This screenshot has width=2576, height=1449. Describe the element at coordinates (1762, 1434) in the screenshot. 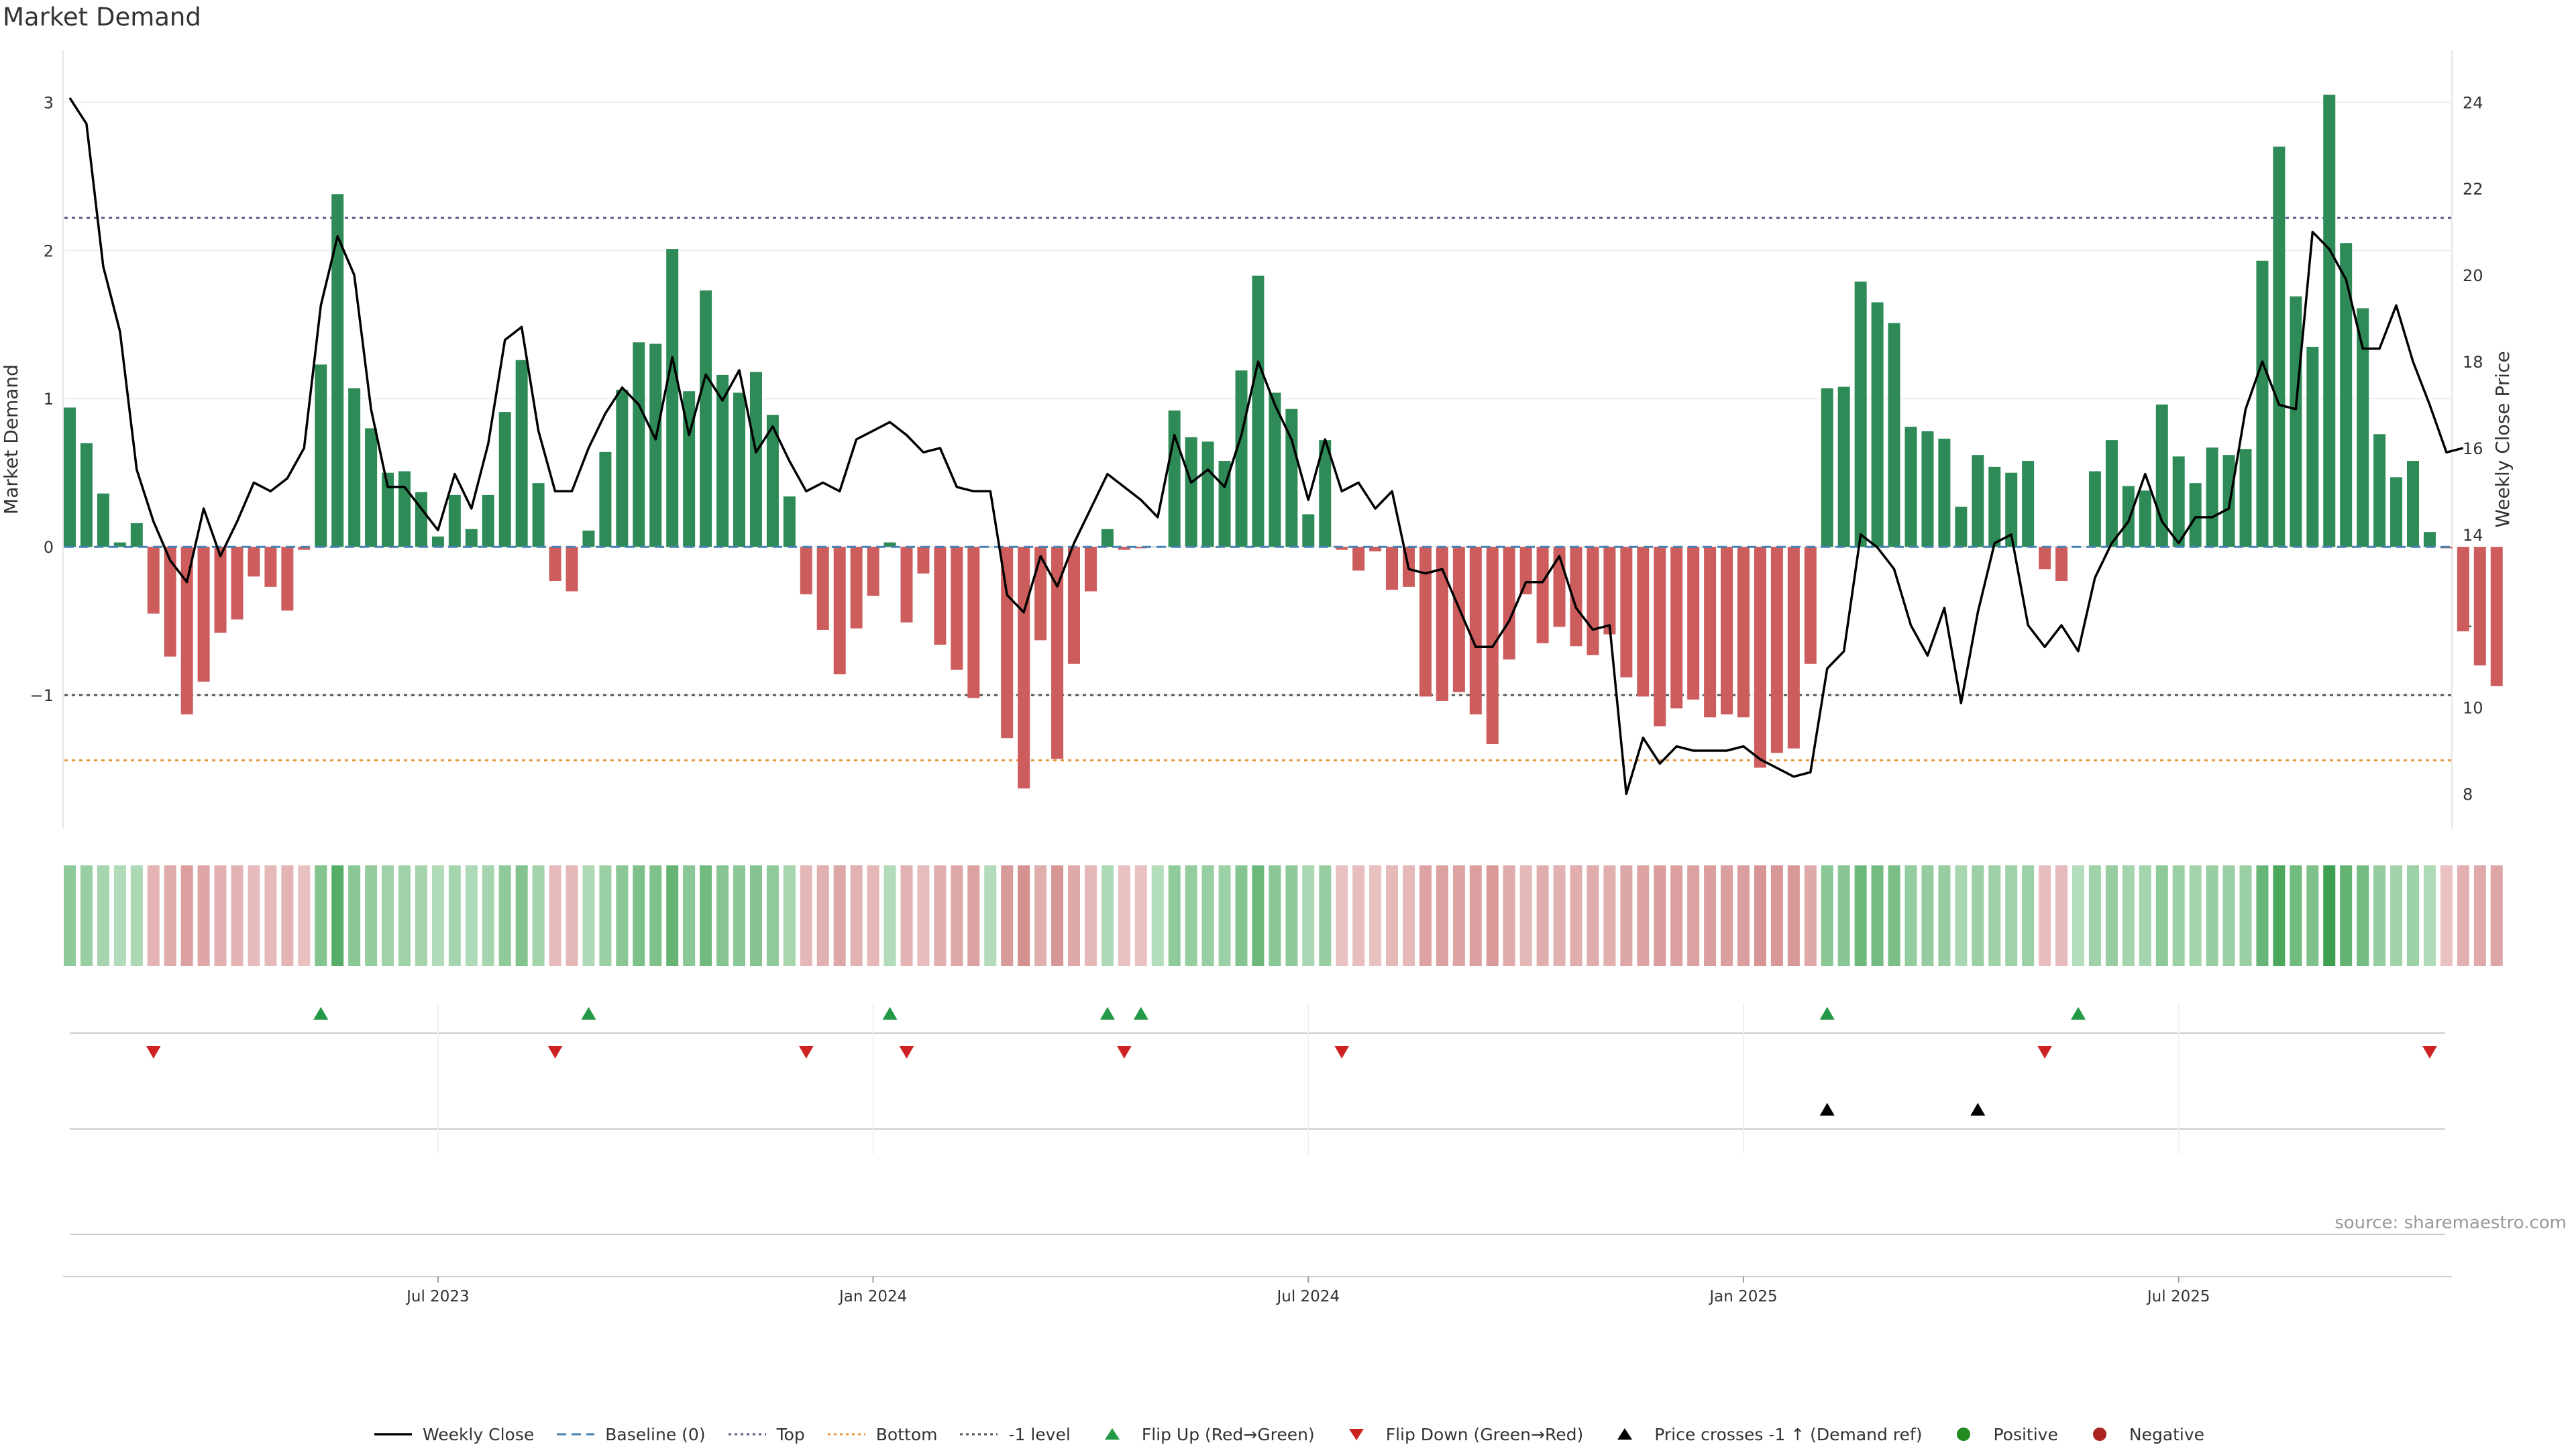

I see `legend-item: Price crosses -1 ↑ (Demand ref)` at that location.